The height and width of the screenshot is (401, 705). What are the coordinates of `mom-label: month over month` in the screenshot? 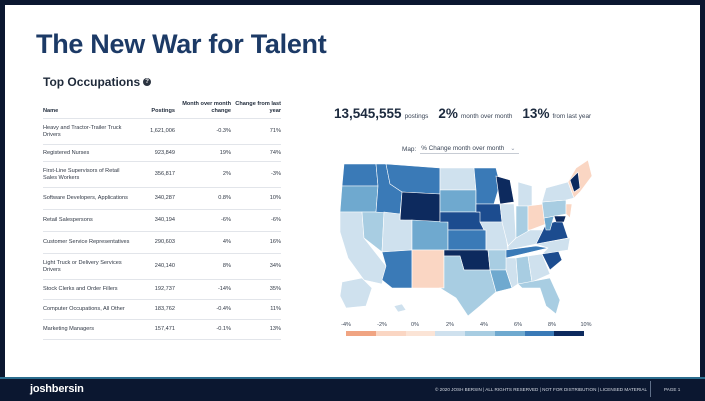 It's located at (486, 116).